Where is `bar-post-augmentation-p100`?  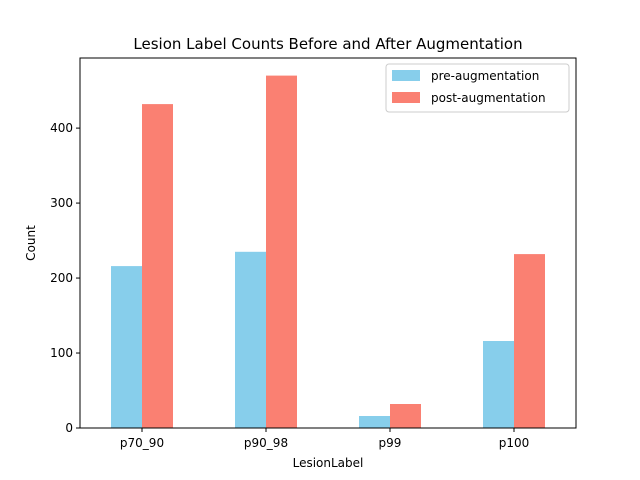 bar-post-augmentation-p100 is located at coordinates (529, 341).